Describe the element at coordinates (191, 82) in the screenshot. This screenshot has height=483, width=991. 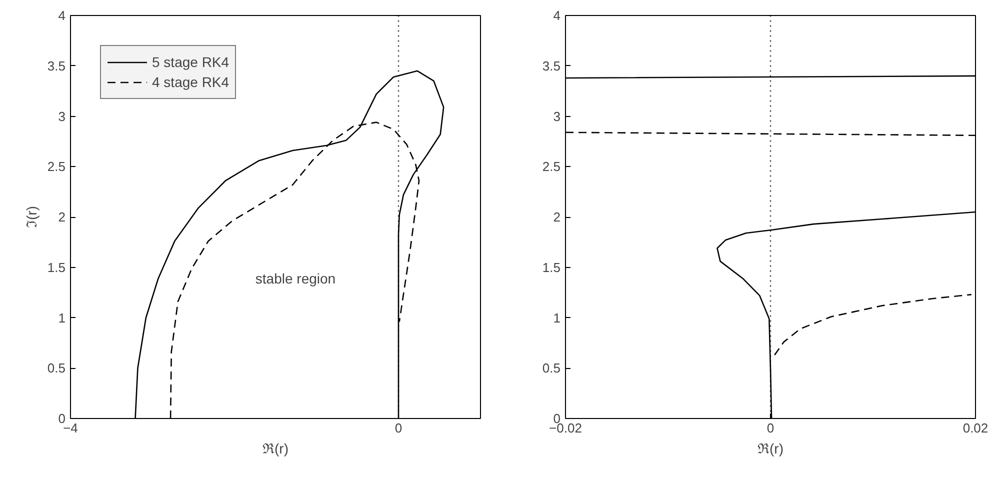
I see `legend-label: 4 stage RK4` at that location.